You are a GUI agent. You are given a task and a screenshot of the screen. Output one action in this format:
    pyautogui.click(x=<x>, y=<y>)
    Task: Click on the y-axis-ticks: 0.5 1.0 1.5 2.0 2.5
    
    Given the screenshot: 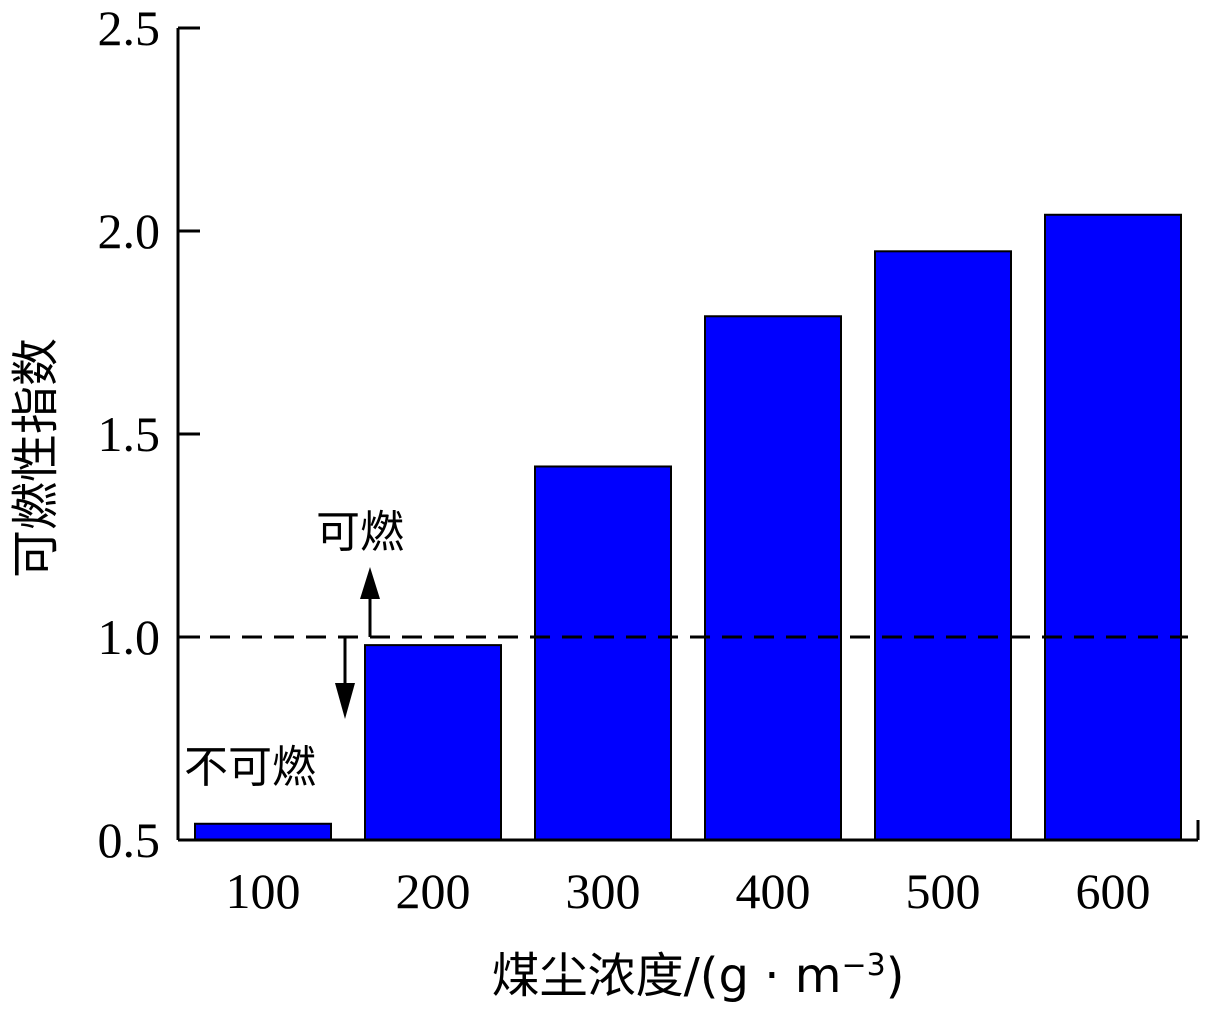 What is the action you would take?
    pyautogui.click(x=149, y=434)
    